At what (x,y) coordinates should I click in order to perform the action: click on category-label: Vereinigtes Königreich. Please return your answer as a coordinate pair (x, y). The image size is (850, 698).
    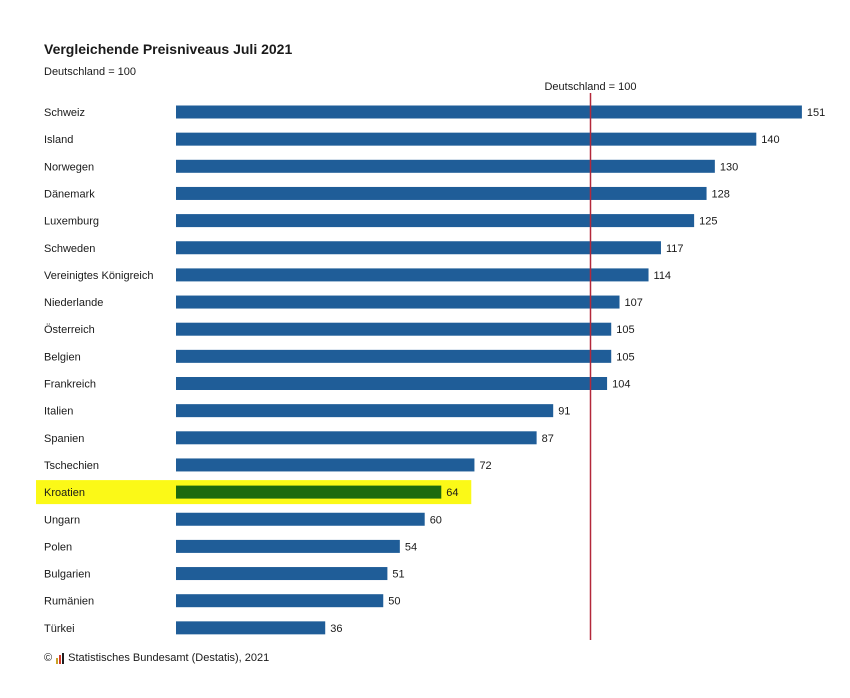
    Looking at the image, I should click on (98, 276).